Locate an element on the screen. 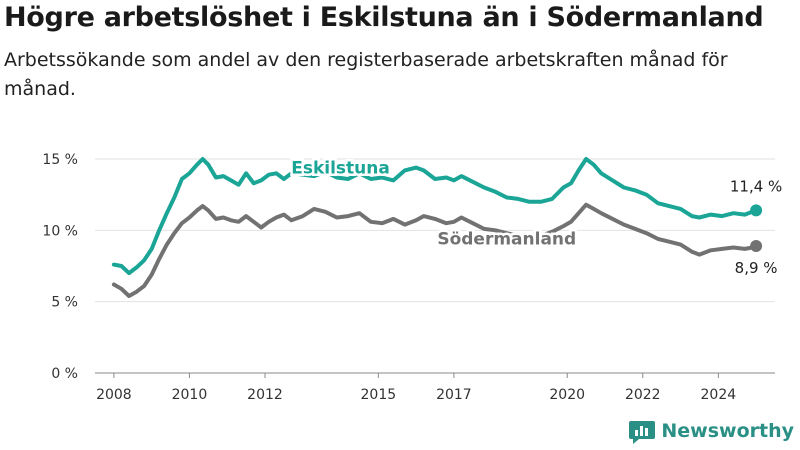 The image size is (800, 450). series-name-label: Eskilstuna is located at coordinates (340, 168).